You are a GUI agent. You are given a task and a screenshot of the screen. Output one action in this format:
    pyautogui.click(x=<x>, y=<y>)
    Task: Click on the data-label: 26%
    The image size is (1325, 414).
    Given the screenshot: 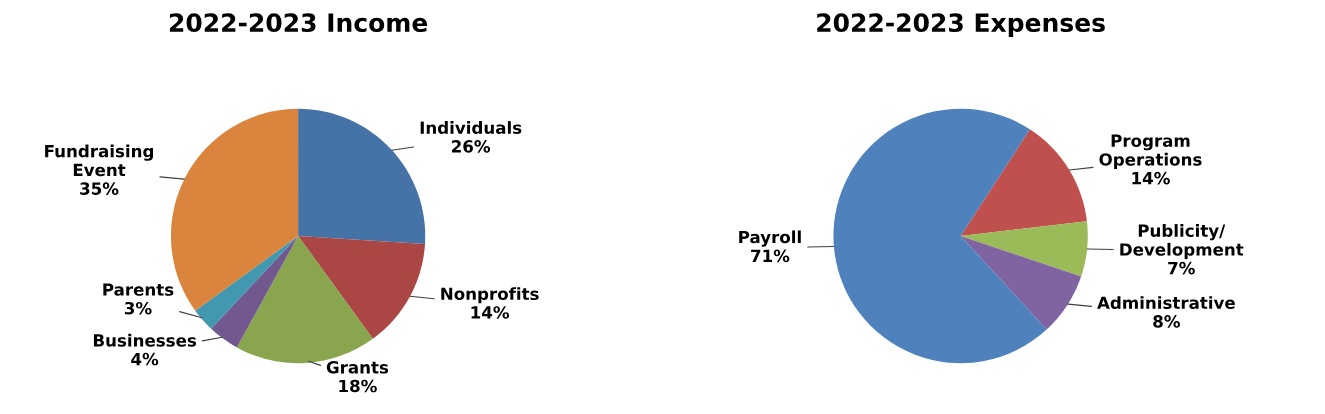 What is the action you would take?
    pyautogui.click(x=471, y=146)
    